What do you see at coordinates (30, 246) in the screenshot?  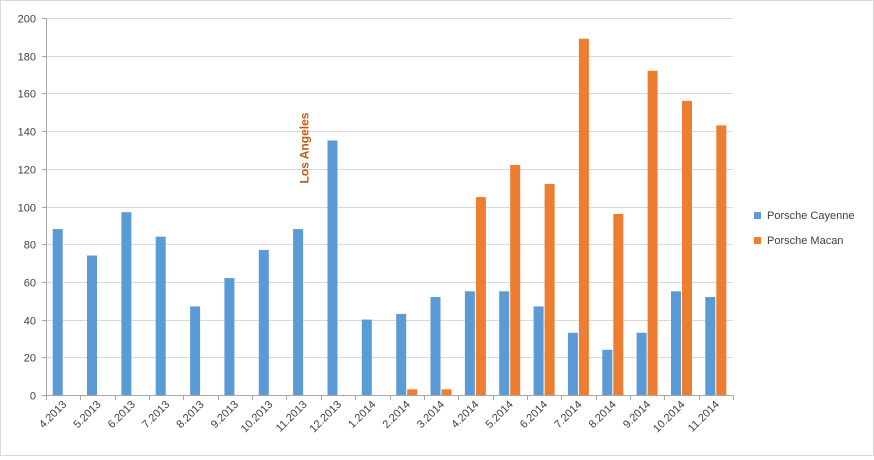 I see `y-tick-label: 80` at bounding box center [30, 246].